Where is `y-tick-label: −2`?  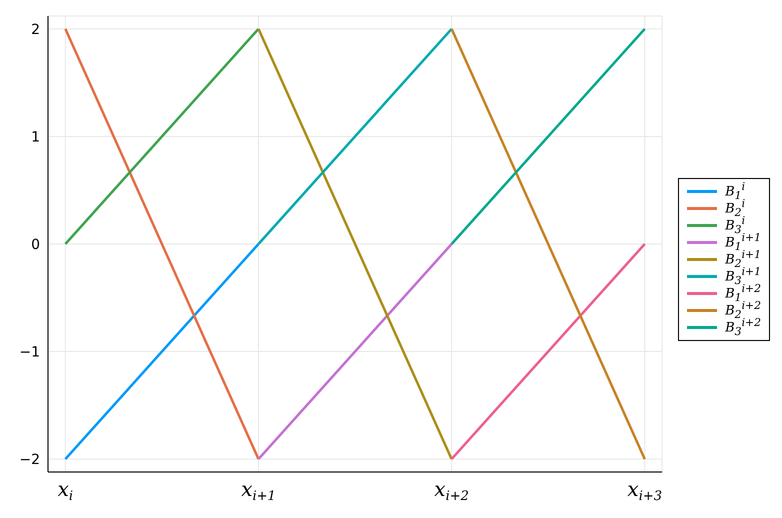 y-tick-label: −2 is located at coordinates (29, 460).